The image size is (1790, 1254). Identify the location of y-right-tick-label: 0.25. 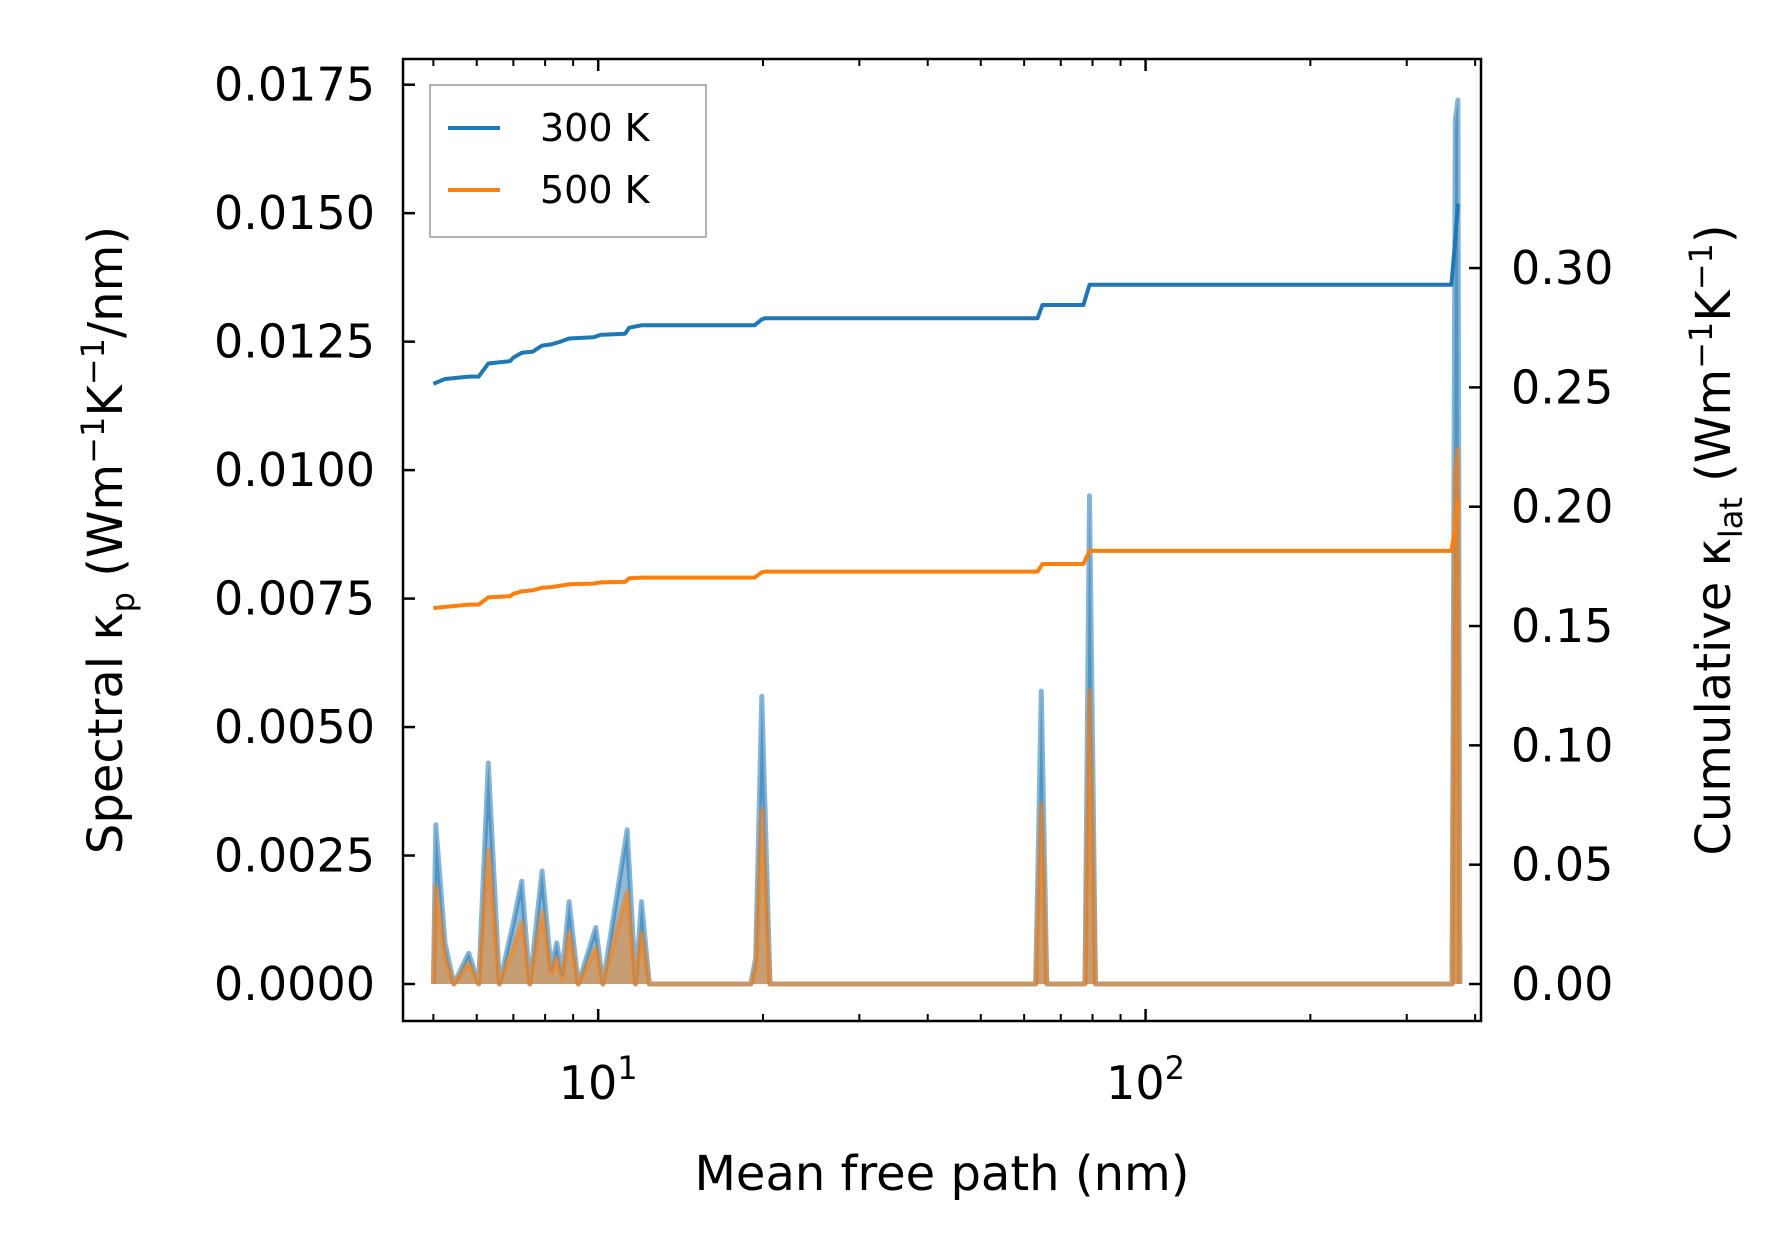
(1562, 387).